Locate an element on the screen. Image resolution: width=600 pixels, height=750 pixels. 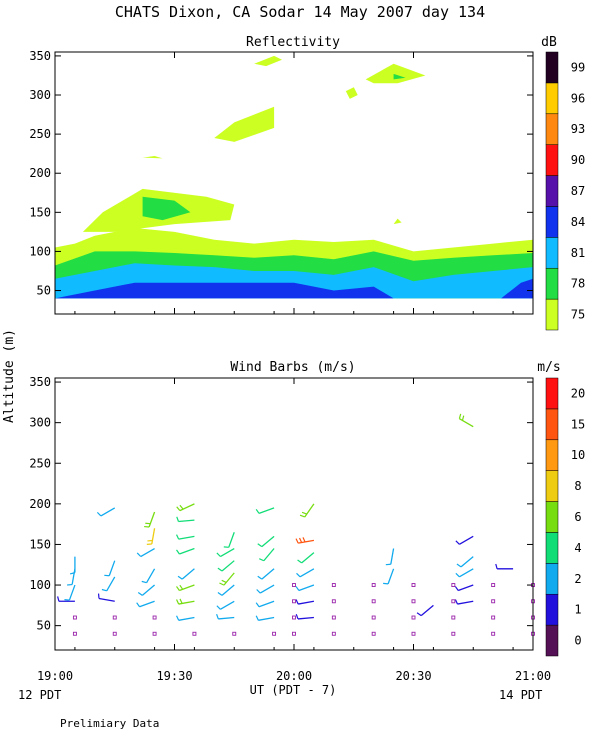
x-axis-label: UT (PDT - 7) is located at coordinates (293, 690).